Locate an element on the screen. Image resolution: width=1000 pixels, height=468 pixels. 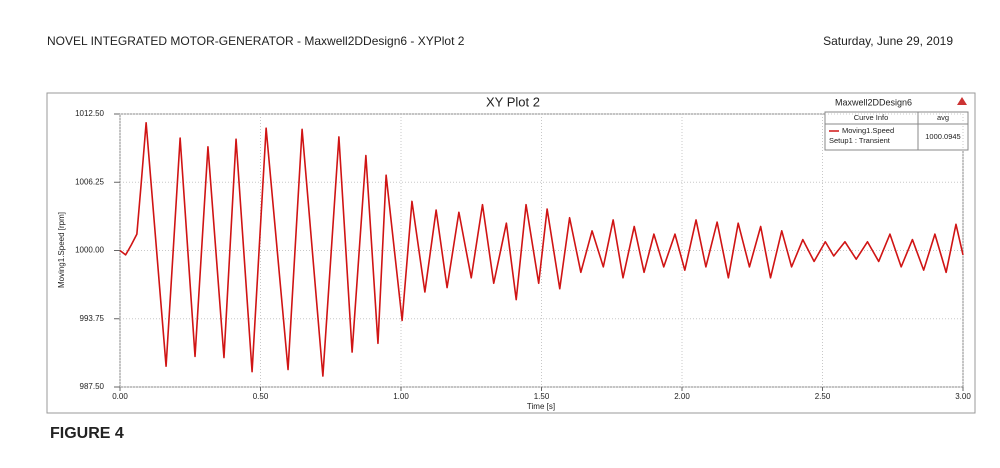
x-tick-label: 3.00 is located at coordinates (963, 396).